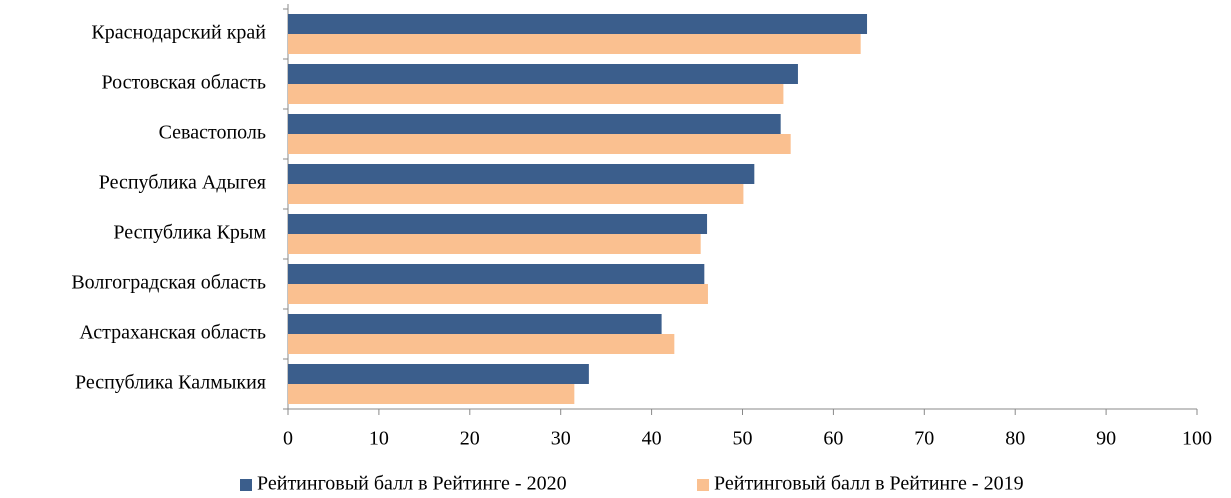 This screenshot has width=1231, height=498. Describe the element at coordinates (182, 183) in the screenshot. I see `y-tick-label: Республика Адыгея` at that location.